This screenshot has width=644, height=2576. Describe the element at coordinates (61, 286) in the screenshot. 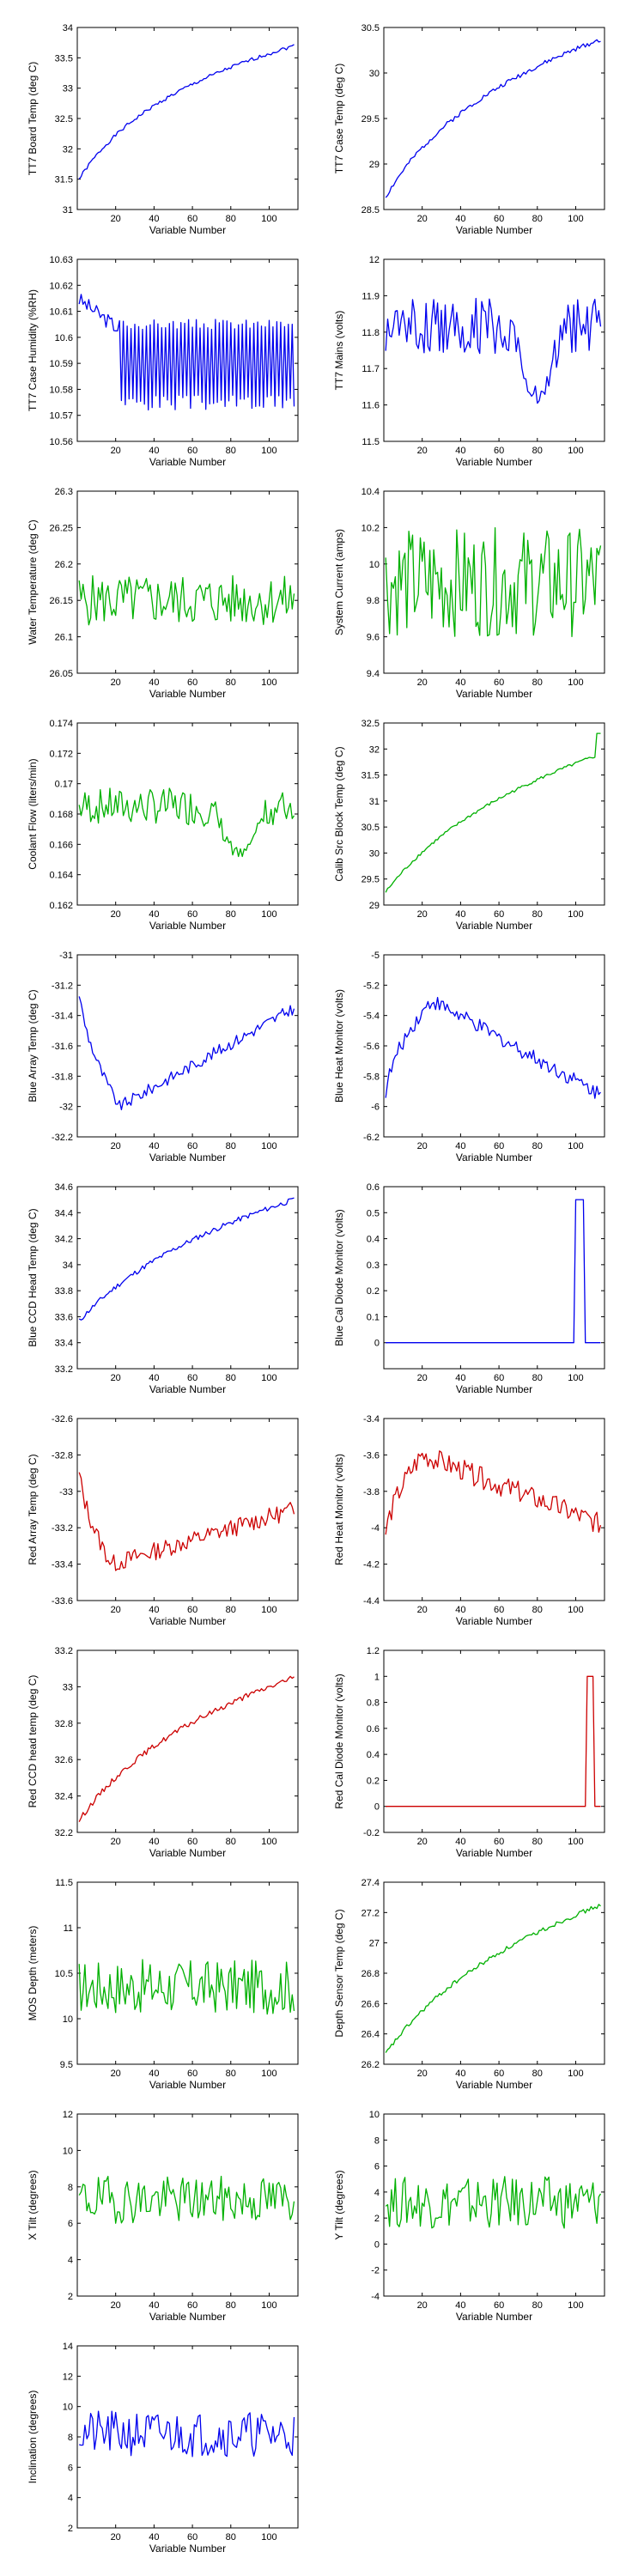

I see `y-tick-label: 10.62` at that location.